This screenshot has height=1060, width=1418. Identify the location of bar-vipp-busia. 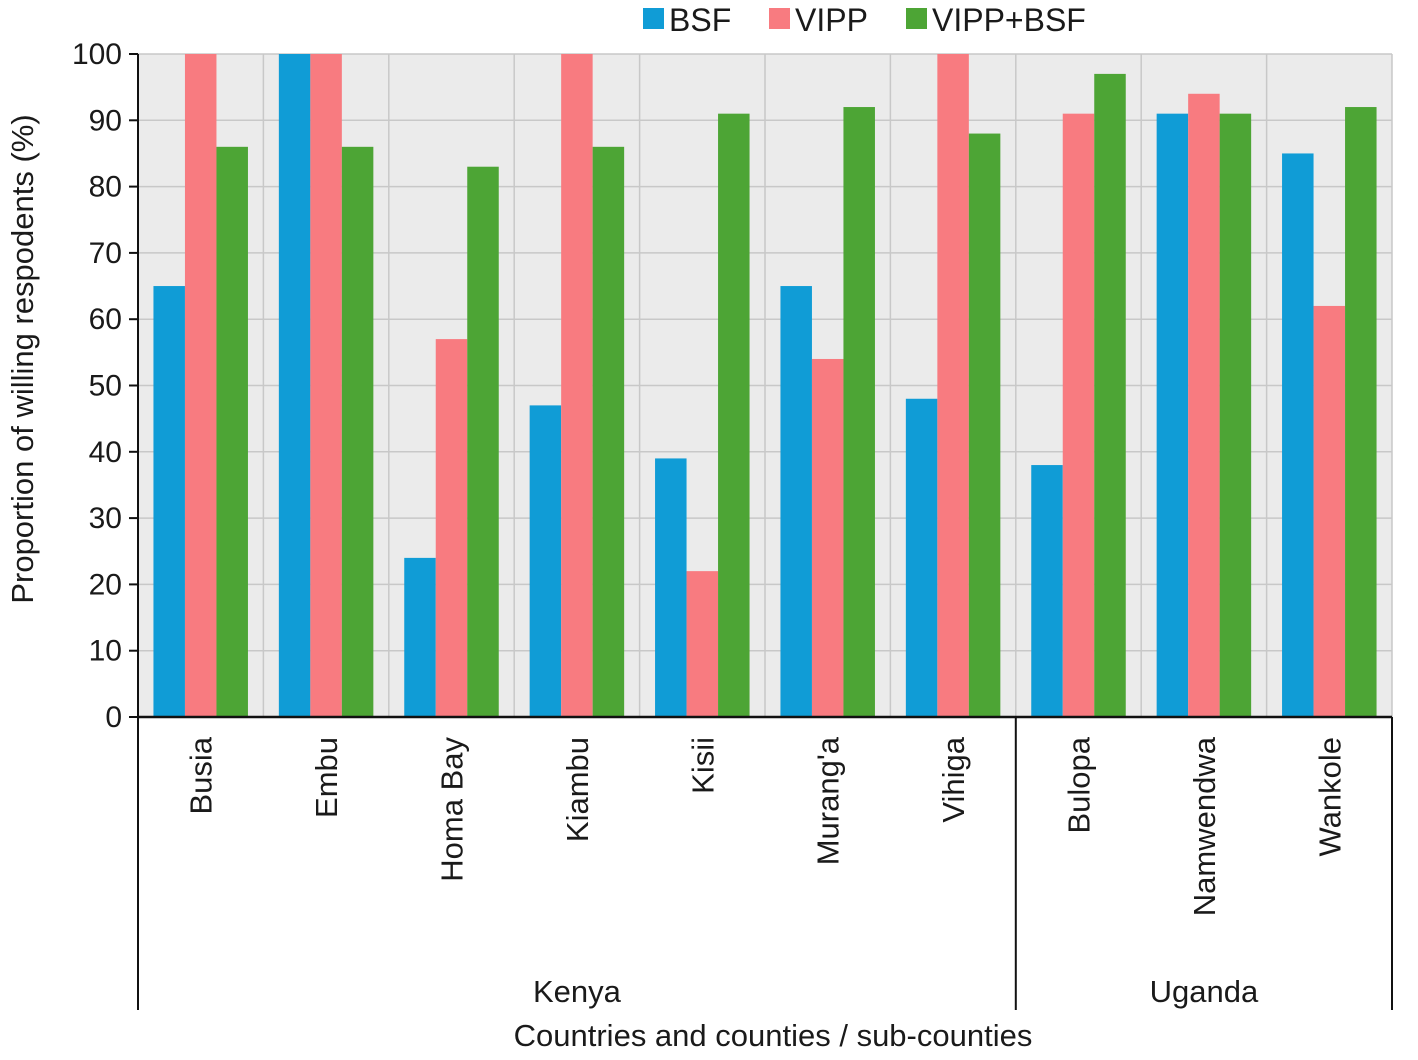
(200, 385).